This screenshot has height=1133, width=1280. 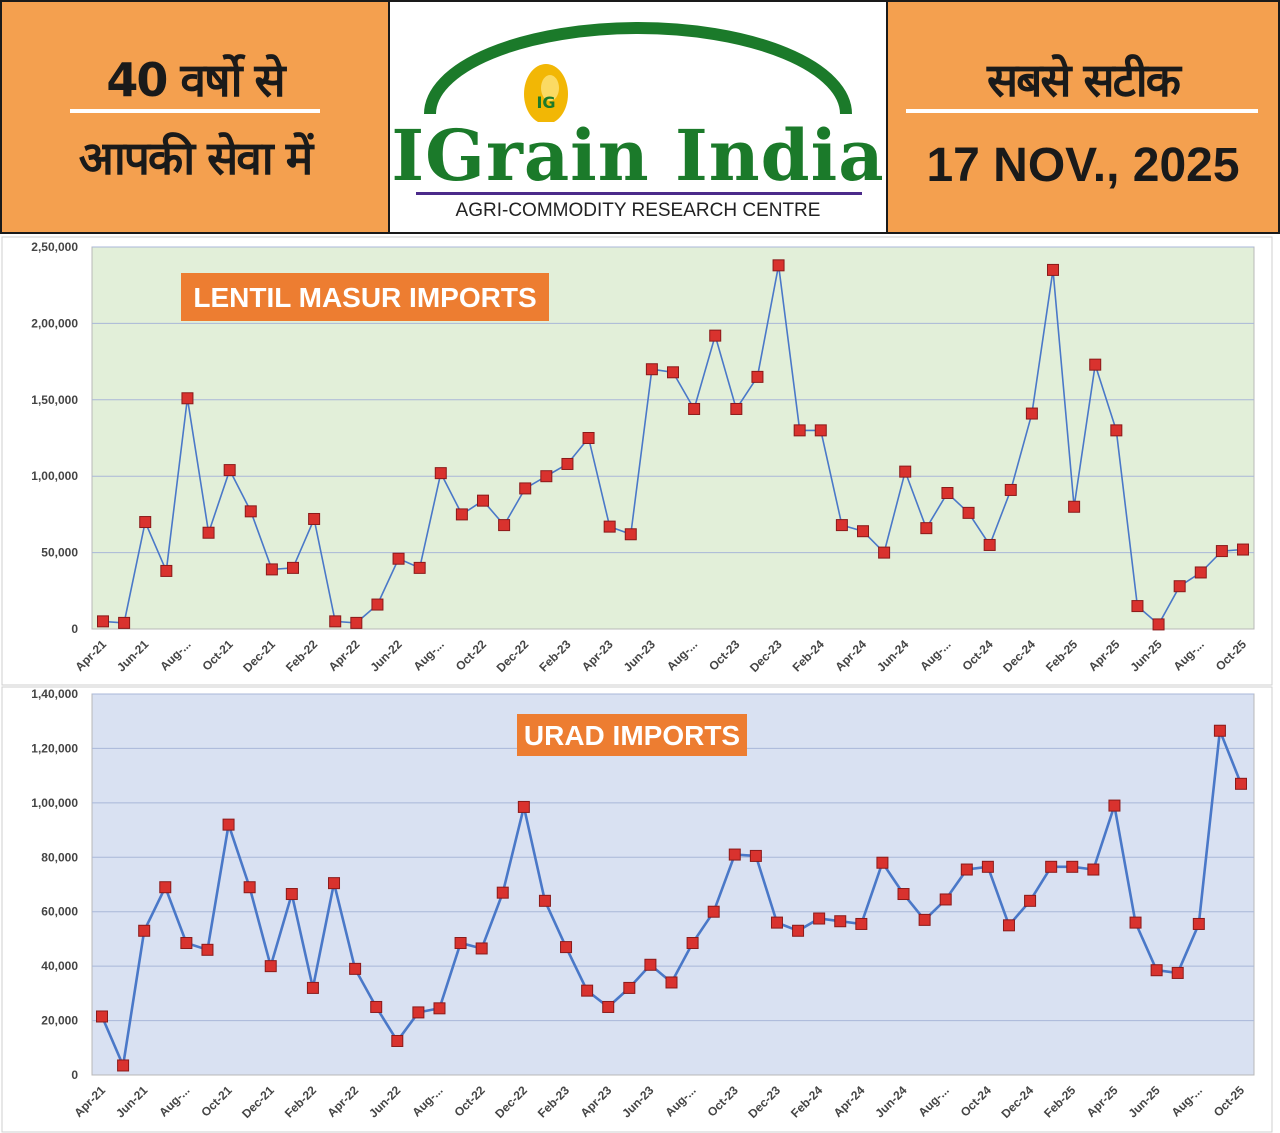 What do you see at coordinates (195, 80) in the screenshot?
I see `tagline-line1: 40 वर्षो से` at bounding box center [195, 80].